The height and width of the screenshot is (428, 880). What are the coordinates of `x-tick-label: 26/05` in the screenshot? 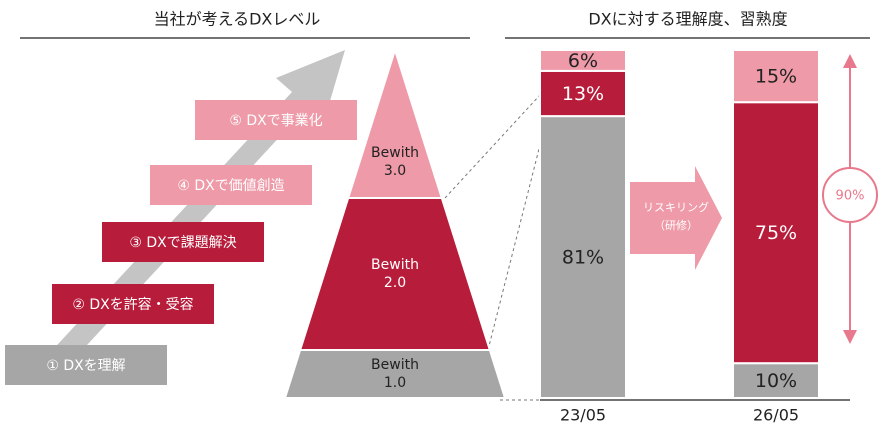 It's located at (776, 415).